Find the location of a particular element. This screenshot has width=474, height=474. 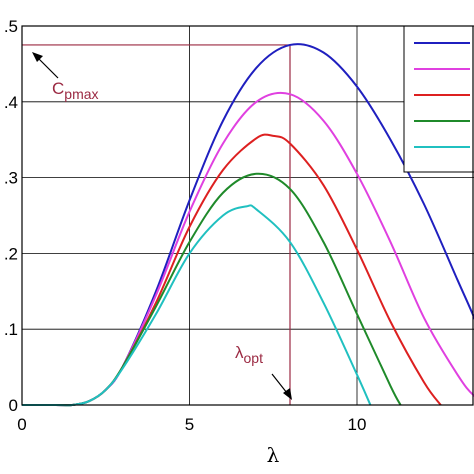

lambda-opt-arrow is located at coordinates (279, 383).